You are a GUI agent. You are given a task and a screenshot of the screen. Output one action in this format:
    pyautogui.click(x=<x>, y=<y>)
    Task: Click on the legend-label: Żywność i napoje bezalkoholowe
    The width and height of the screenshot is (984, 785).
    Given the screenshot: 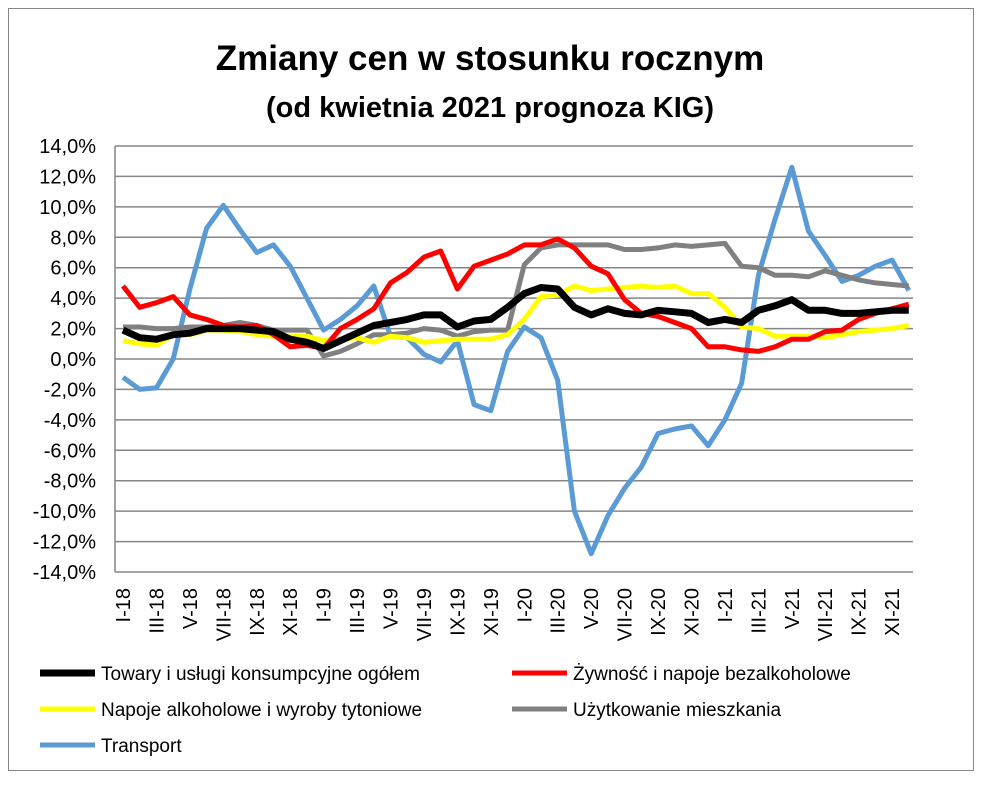 What is the action you would take?
    pyautogui.click(x=712, y=674)
    